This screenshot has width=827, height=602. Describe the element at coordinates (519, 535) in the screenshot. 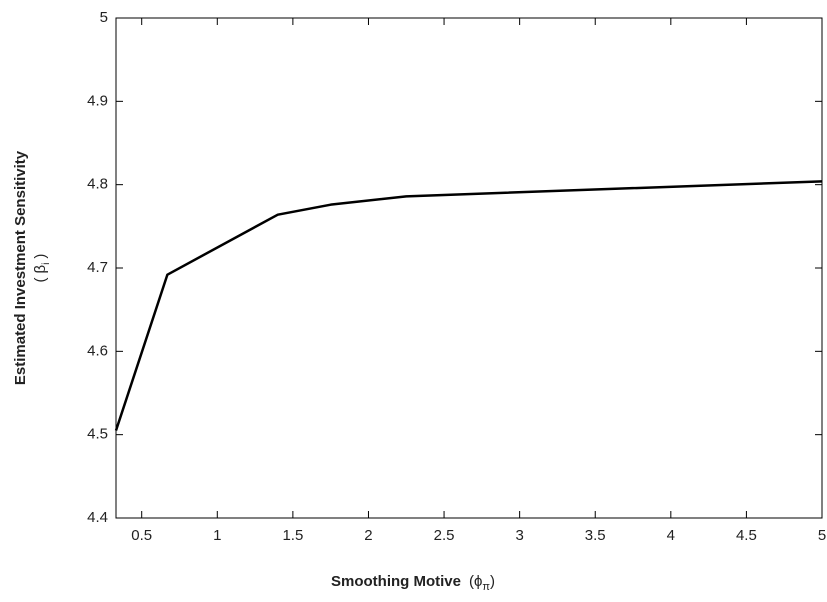

I see `x-tick-label: 3` at that location.